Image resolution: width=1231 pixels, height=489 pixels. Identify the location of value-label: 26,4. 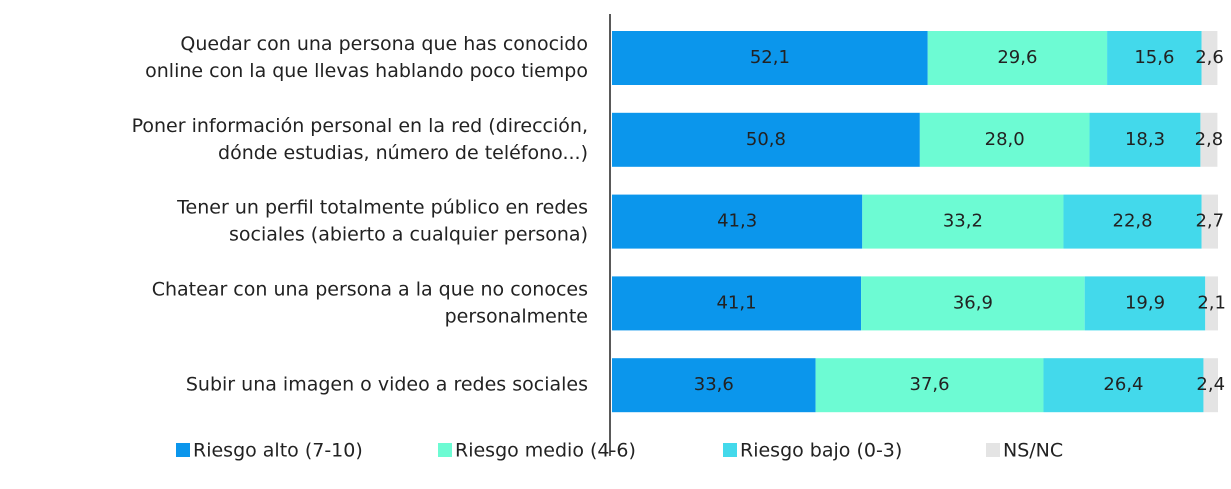
(1123, 384).